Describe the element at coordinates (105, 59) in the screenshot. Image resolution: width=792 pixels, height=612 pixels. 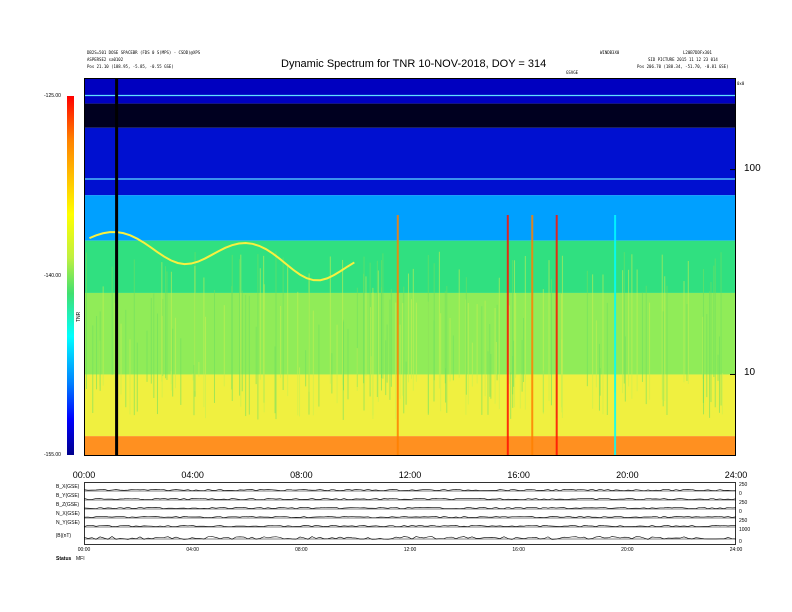
I see `header-info-left-2: ASPERSE2 sa0102` at that location.